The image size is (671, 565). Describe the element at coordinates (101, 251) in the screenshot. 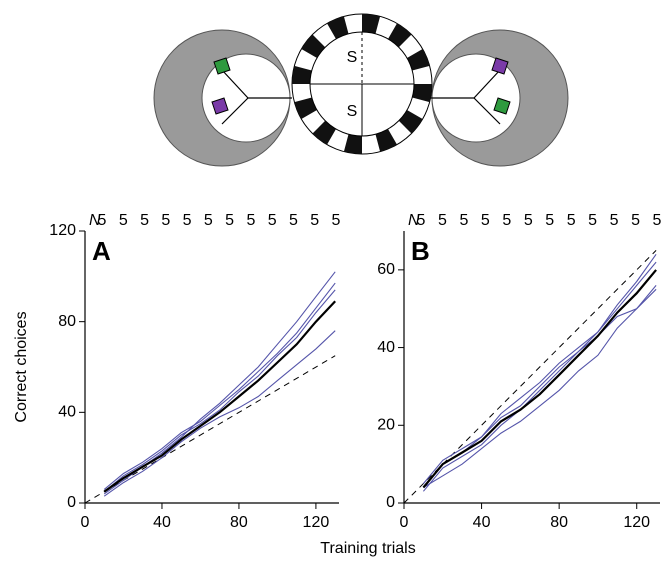

I see `panel-label: A` at that location.